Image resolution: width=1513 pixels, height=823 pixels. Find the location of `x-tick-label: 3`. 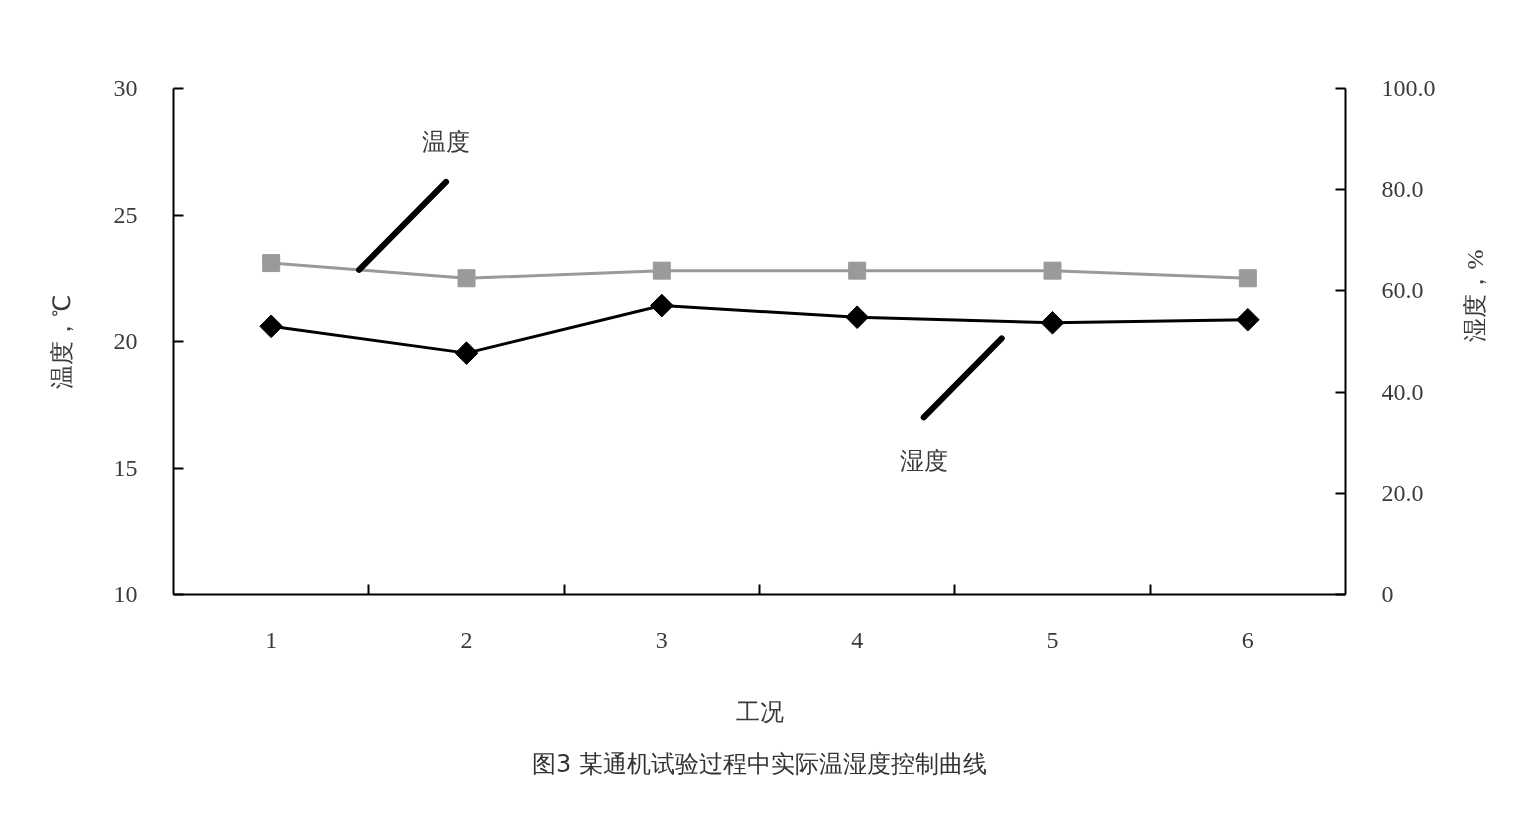

x-tick-label: 3 is located at coordinates (661, 639).